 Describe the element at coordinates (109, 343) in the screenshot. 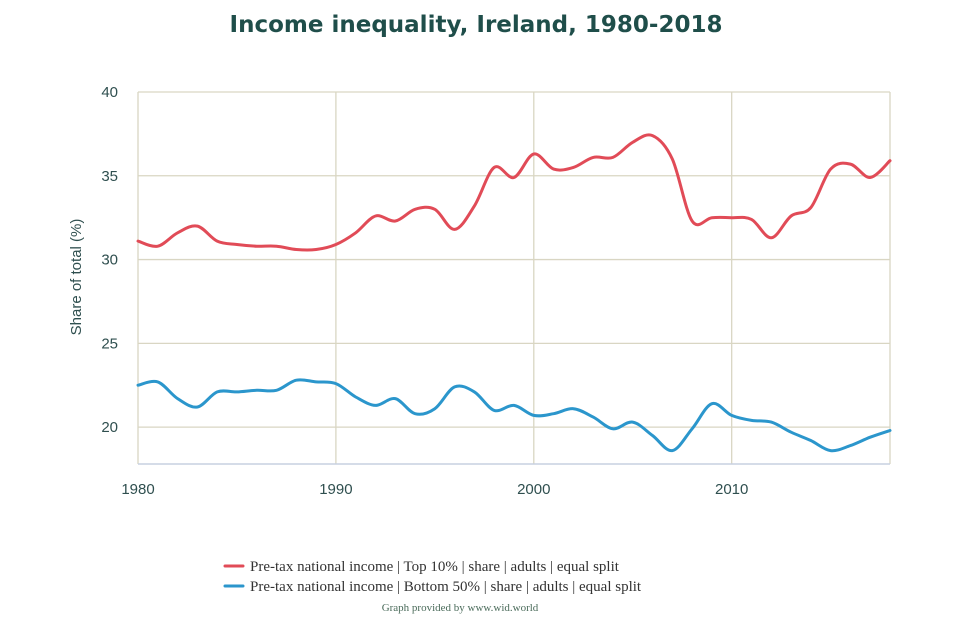

I see `y-tick-label: 25` at that location.